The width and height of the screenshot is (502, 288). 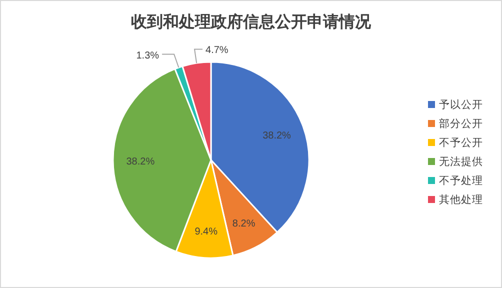 I want to click on chart-title: 收到和处理政府信息公开申请情况, so click(x=251, y=21).